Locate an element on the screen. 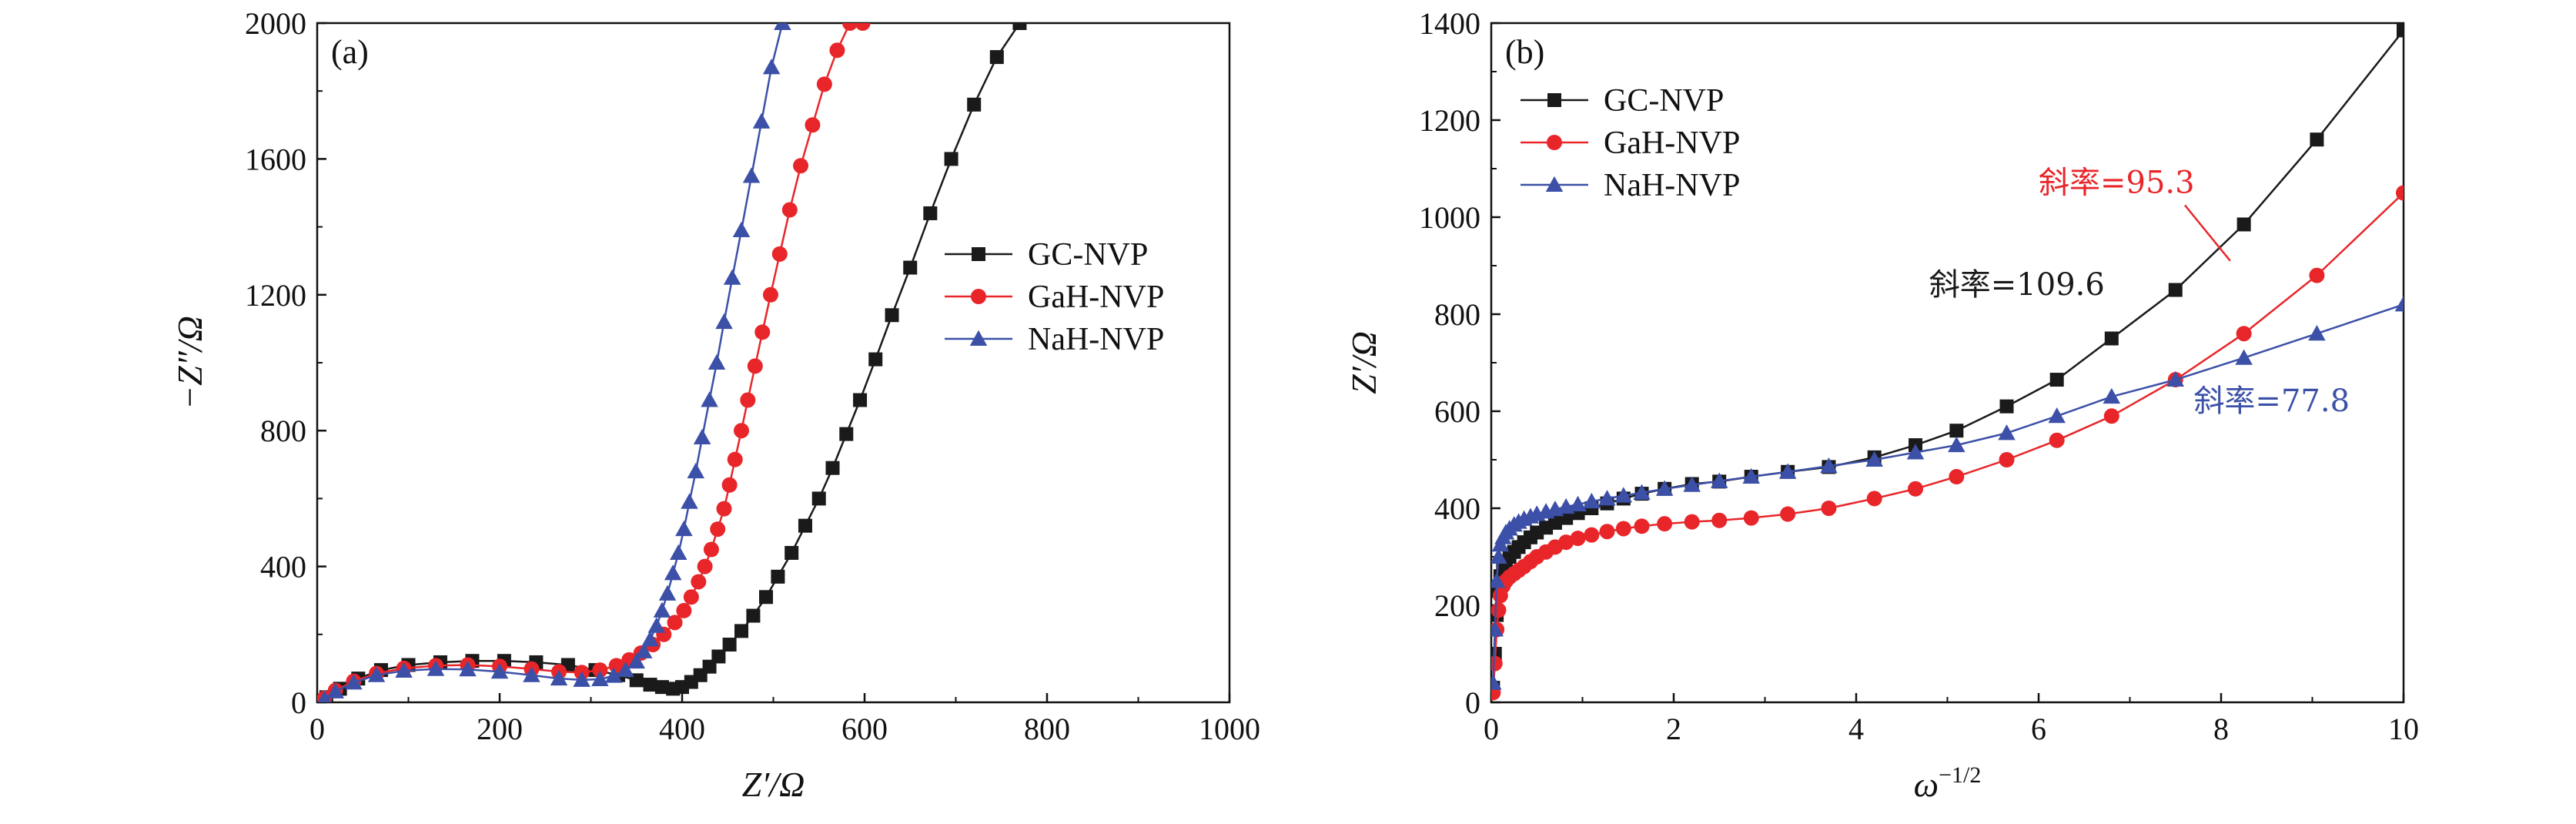 The height and width of the screenshot is (824, 2576). y-tick-label: 200 is located at coordinates (1457, 605).